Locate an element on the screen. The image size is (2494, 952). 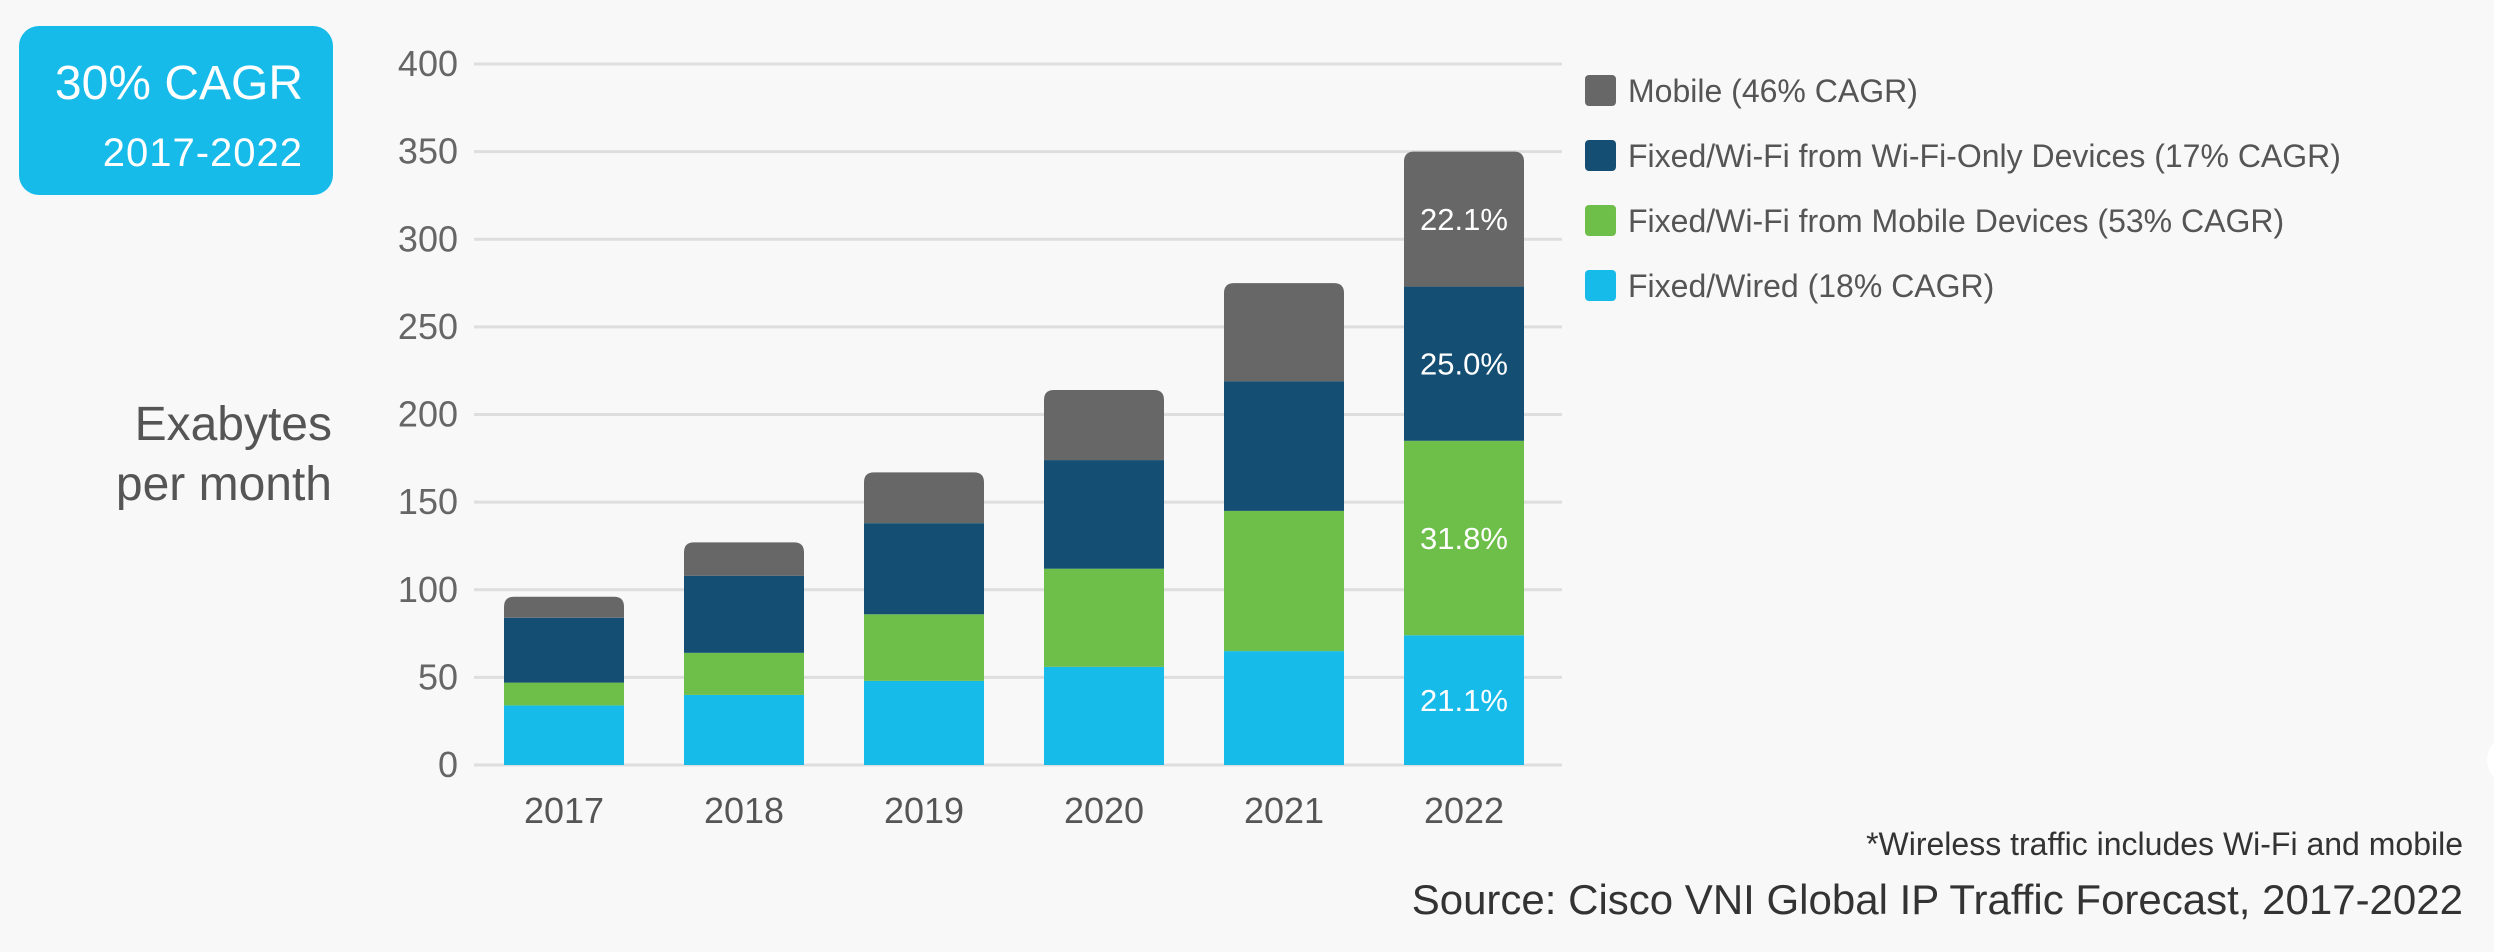
cagr-headline: 30% CAGR is located at coordinates (178, 83).